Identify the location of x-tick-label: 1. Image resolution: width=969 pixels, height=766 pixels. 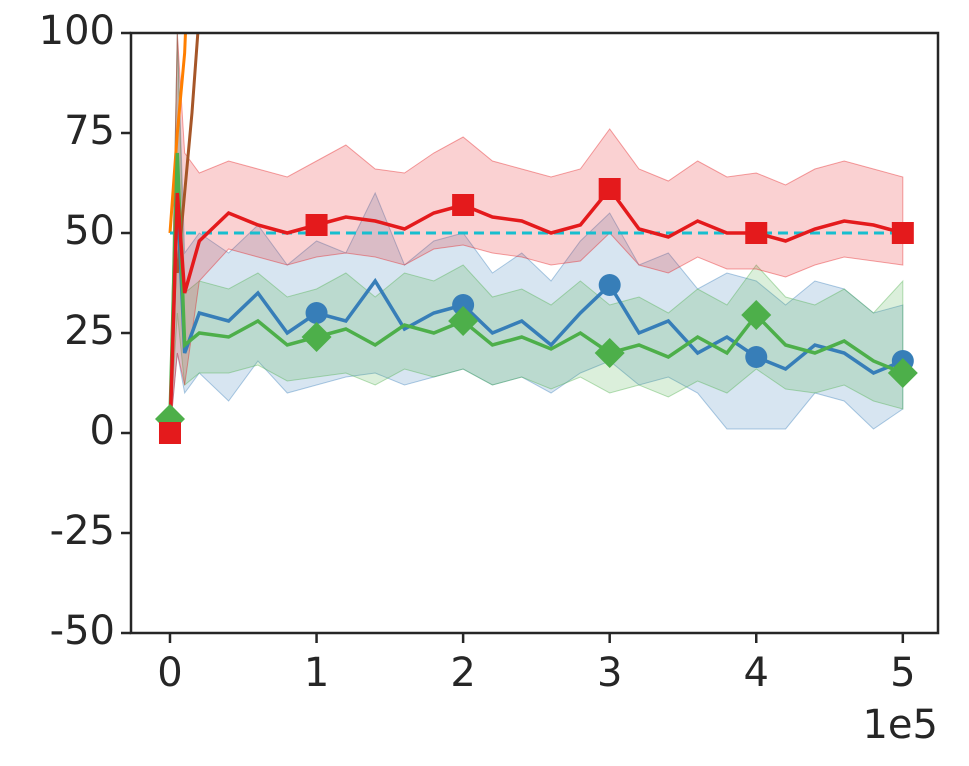
(316, 673).